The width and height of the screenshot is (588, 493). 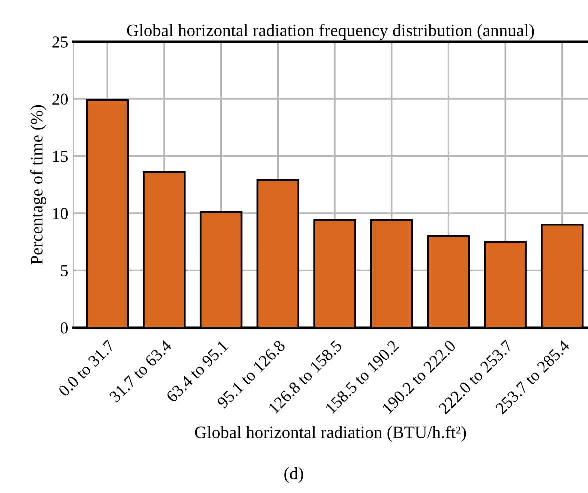 I want to click on text: (d), so click(x=294, y=475).